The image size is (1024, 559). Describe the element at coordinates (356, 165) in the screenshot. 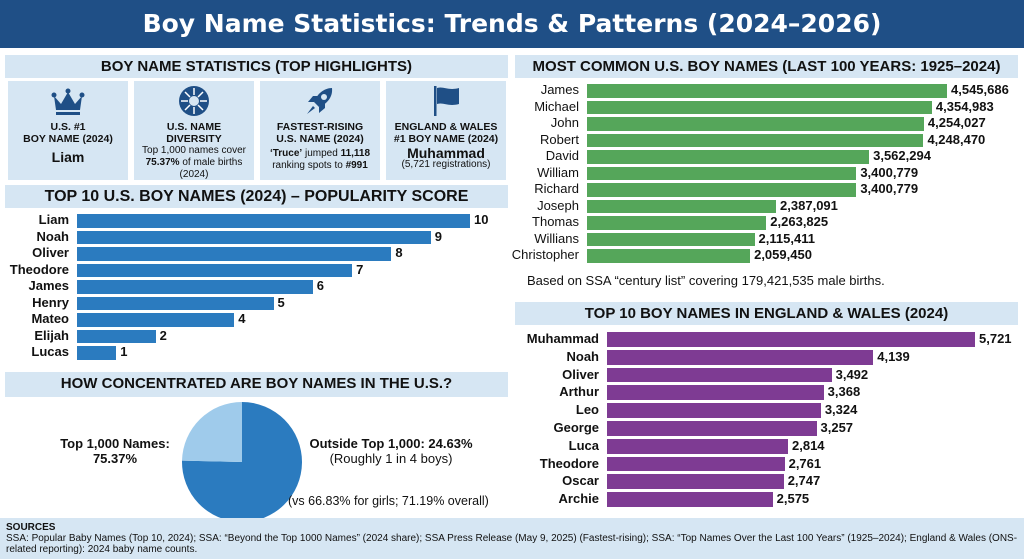

I see `card-rank: #991` at that location.